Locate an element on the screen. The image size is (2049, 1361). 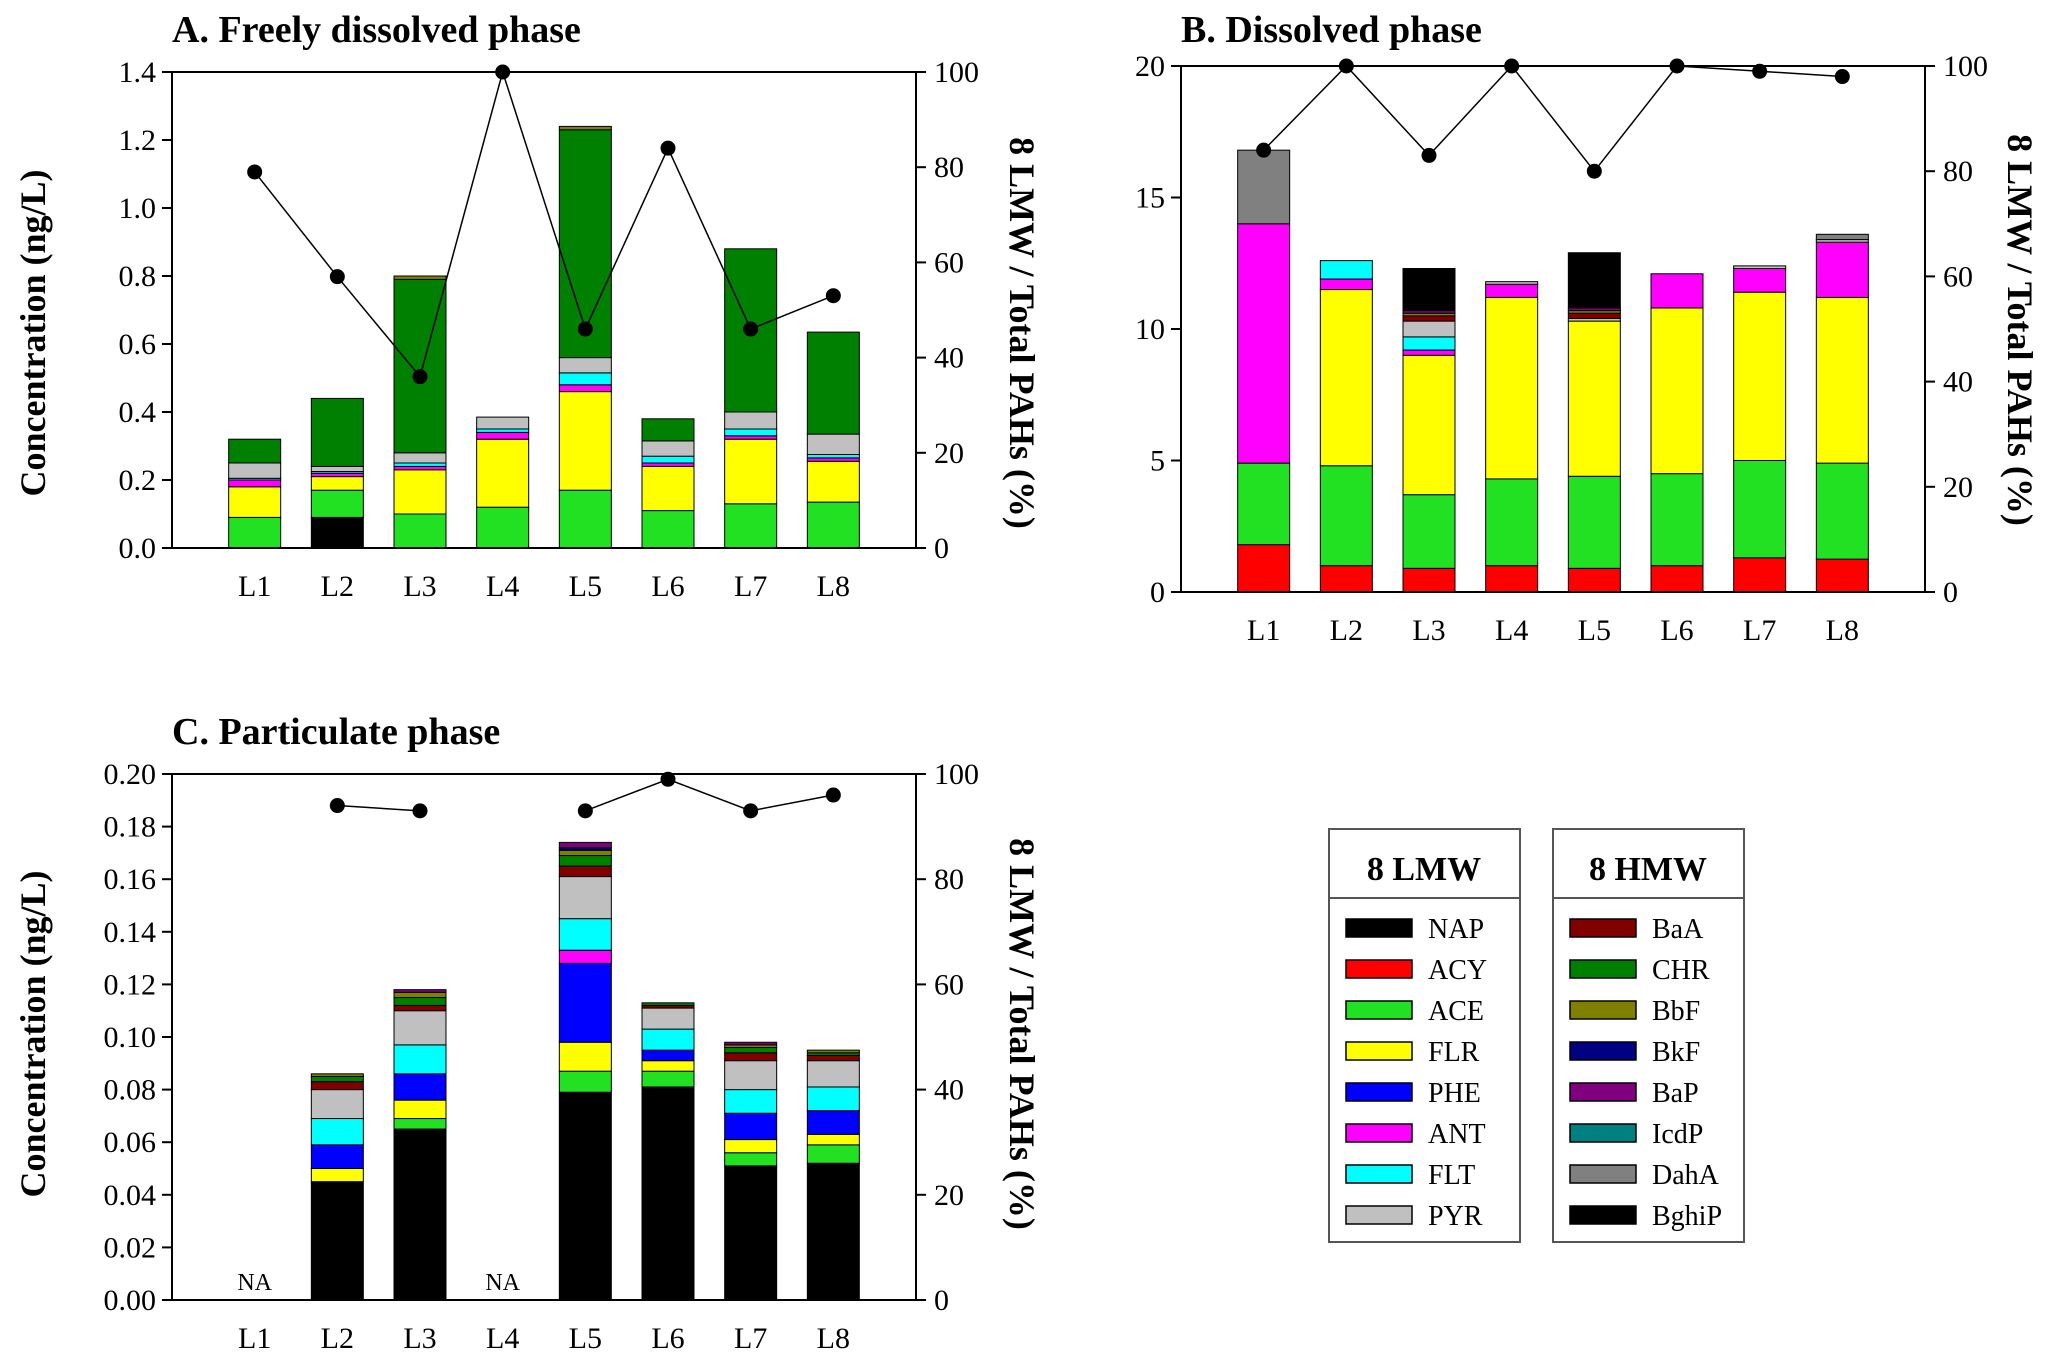
panel-c-y2-axis-label: 8 LMW / Total PAHs (%) is located at coordinates (1022, 1034).